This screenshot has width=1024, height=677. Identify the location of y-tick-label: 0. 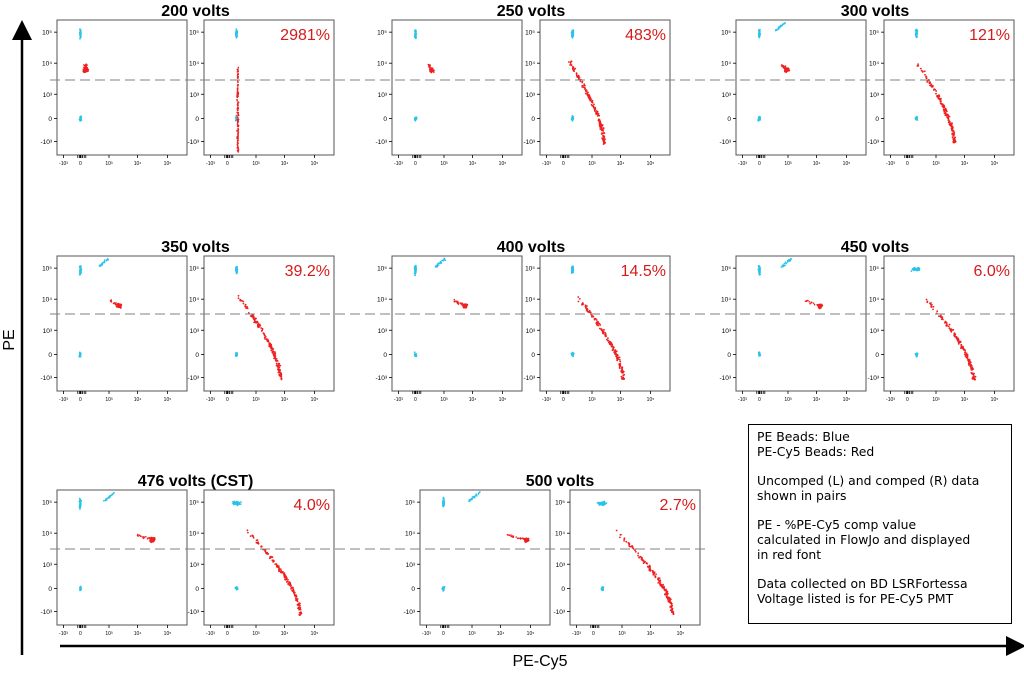
(533, 119).